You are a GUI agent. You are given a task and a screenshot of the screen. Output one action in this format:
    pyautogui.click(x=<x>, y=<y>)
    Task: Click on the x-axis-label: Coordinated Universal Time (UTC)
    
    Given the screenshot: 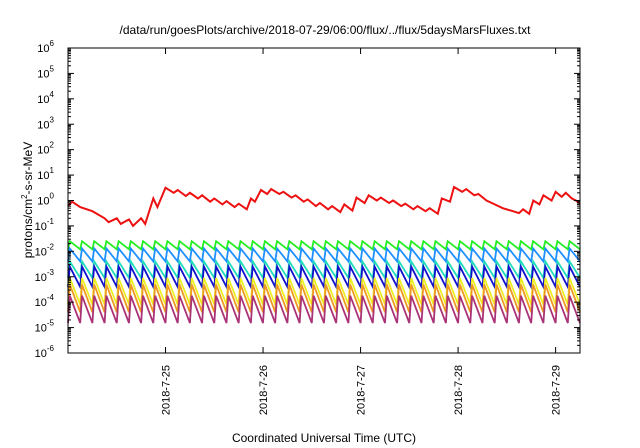 What is the action you would take?
    pyautogui.click(x=324, y=438)
    